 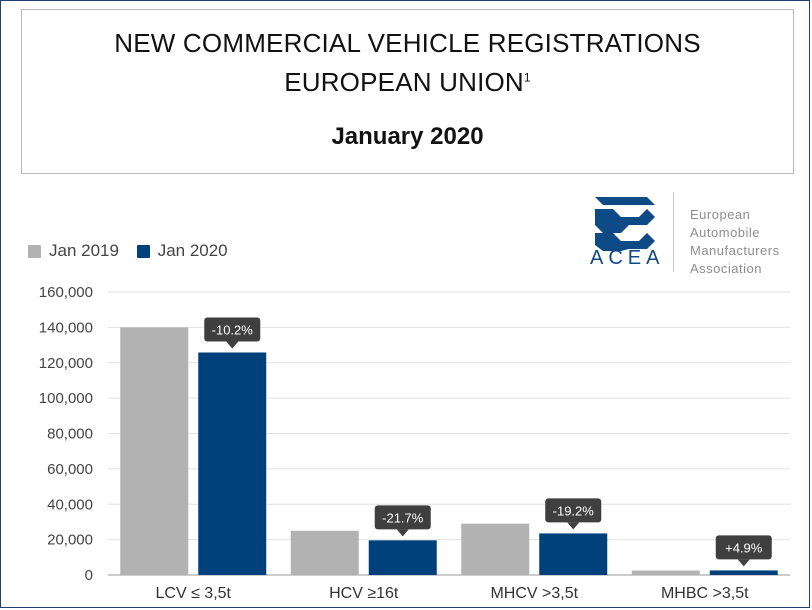 What do you see at coordinates (89, 575) in the screenshot?
I see `y-tick-label: 0` at bounding box center [89, 575].